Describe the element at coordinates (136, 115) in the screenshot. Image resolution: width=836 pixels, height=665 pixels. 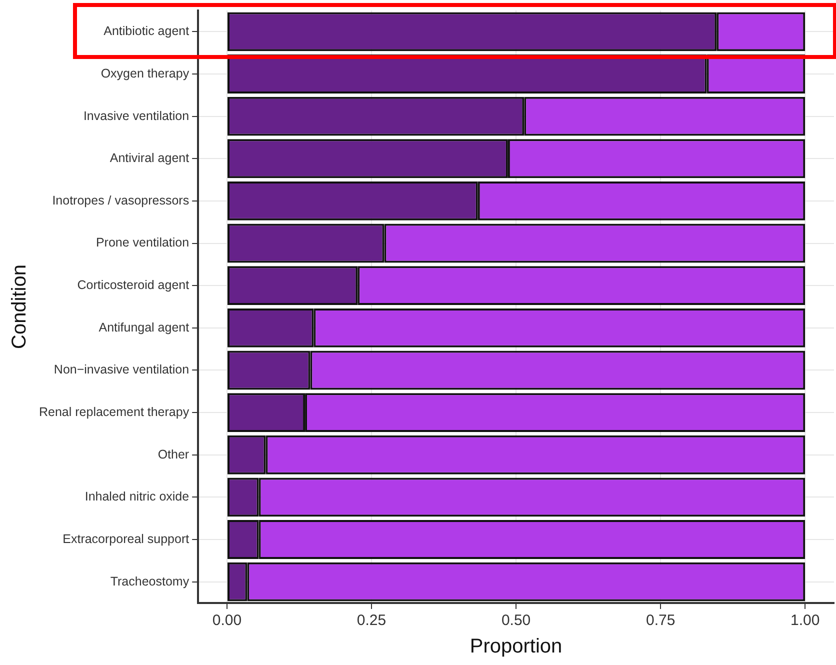
I see `y-tick-label: Invasive ventilation` at that location.